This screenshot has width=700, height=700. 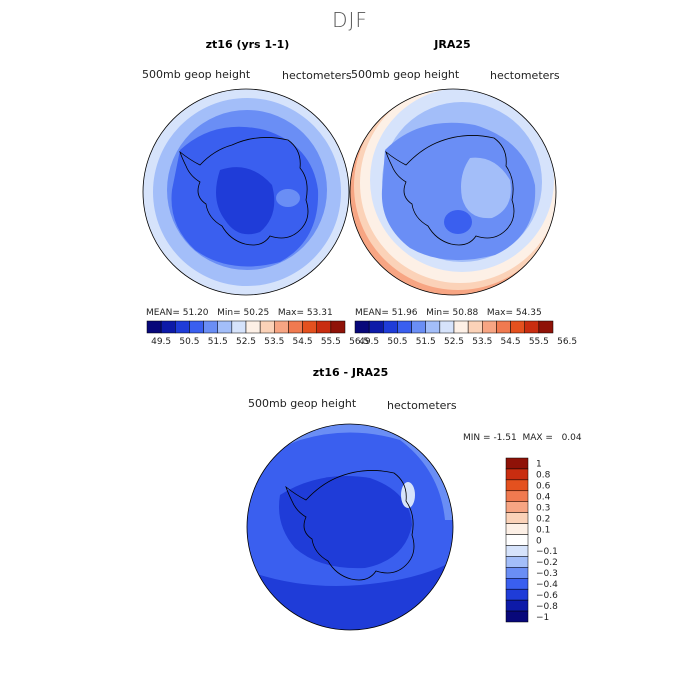 What do you see at coordinates (239, 313) in the screenshot?
I see `panel-1-stats: MEAN= 51.20 Min= 50.25 Max= 53.31` at bounding box center [239, 313].